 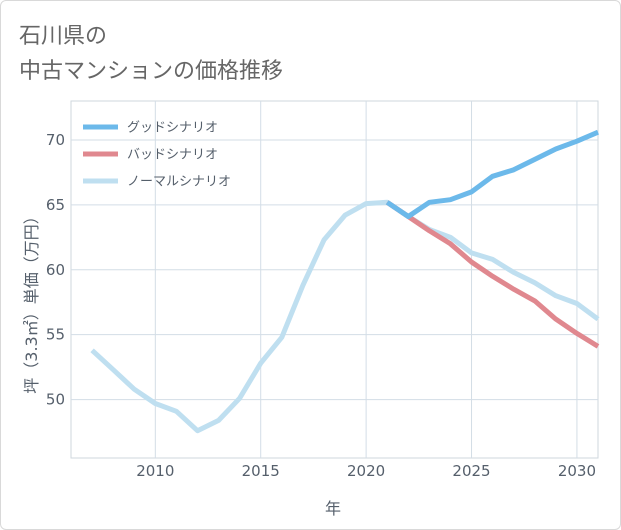 I want to click on y-tick-label: 55, so click(x=55, y=335).